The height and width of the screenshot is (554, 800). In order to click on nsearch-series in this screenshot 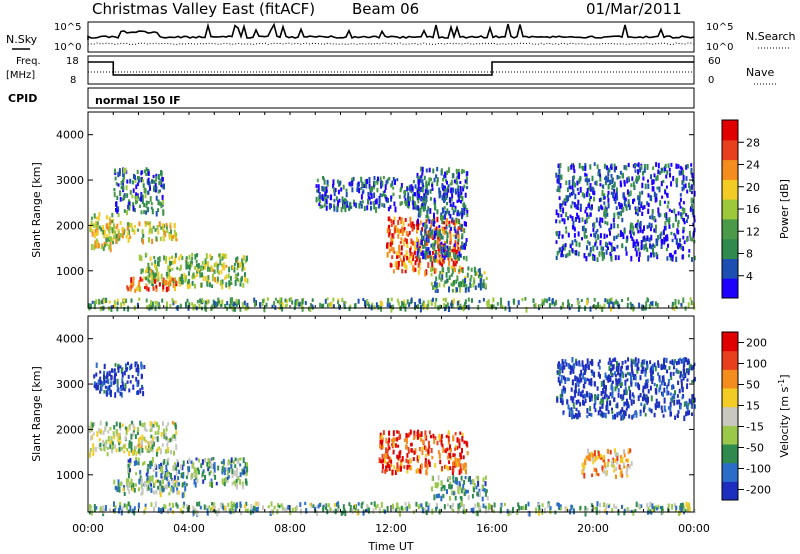, I will do `click(391, 44)`.